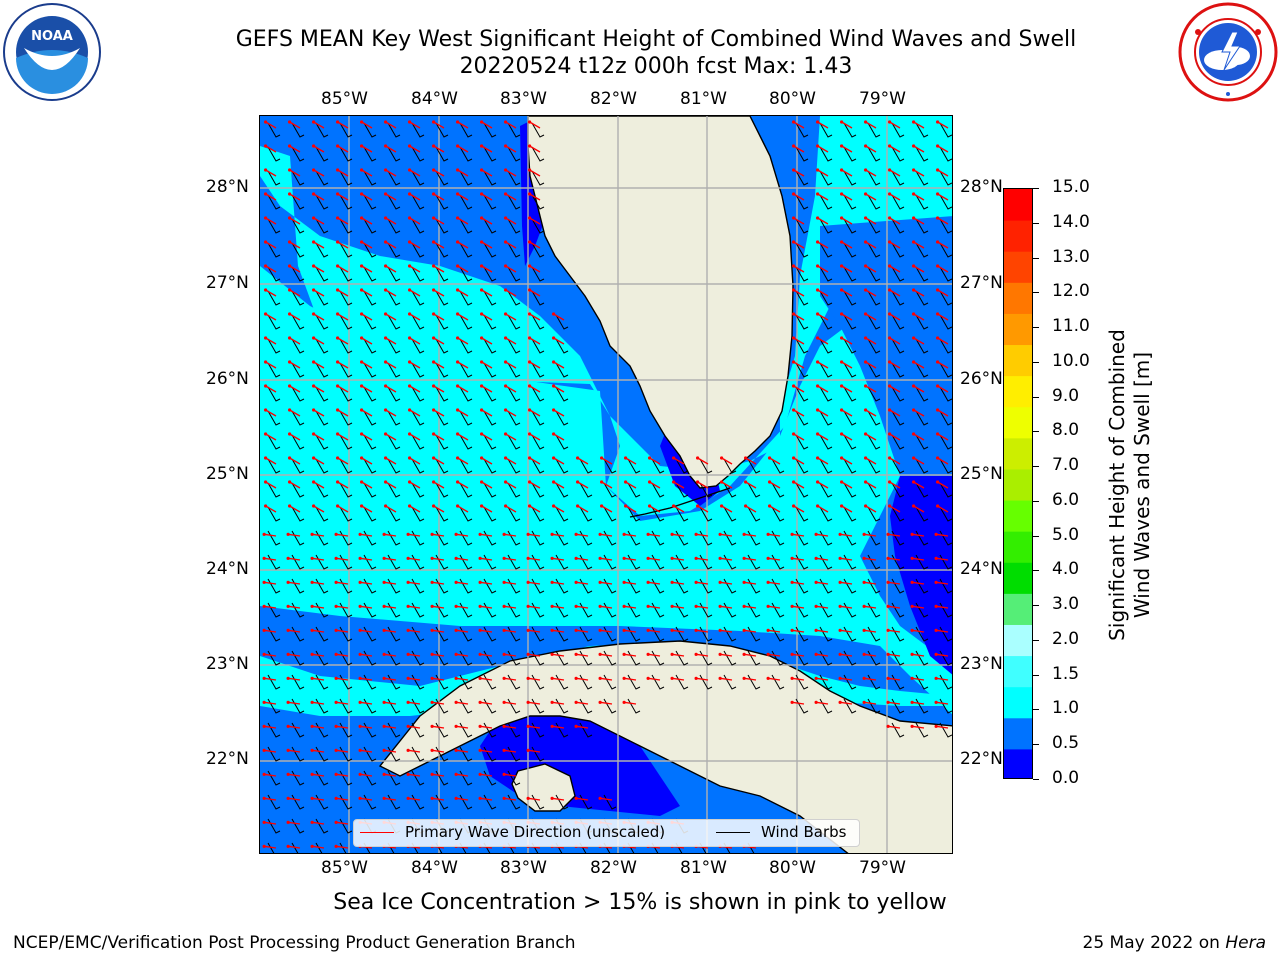 This screenshot has width=1280, height=960. What do you see at coordinates (1018, 547) in the screenshot?
I see `colorbar-segment` at bounding box center [1018, 547].